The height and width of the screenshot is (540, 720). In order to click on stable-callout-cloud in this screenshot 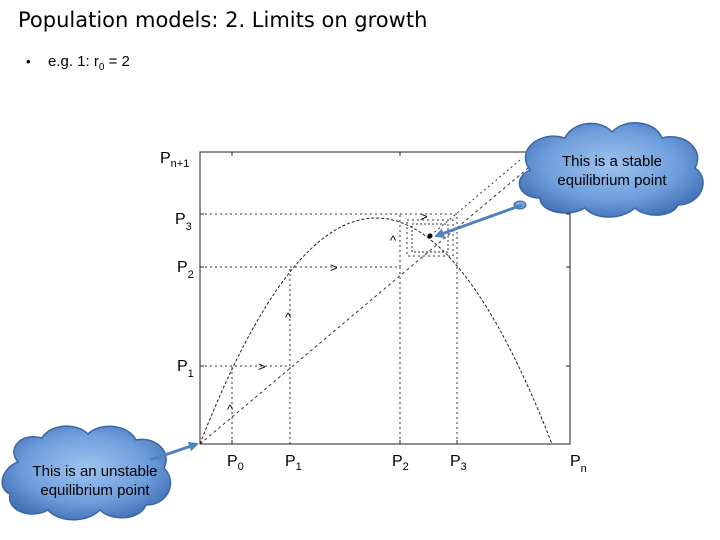, I will do `click(608, 170)`.